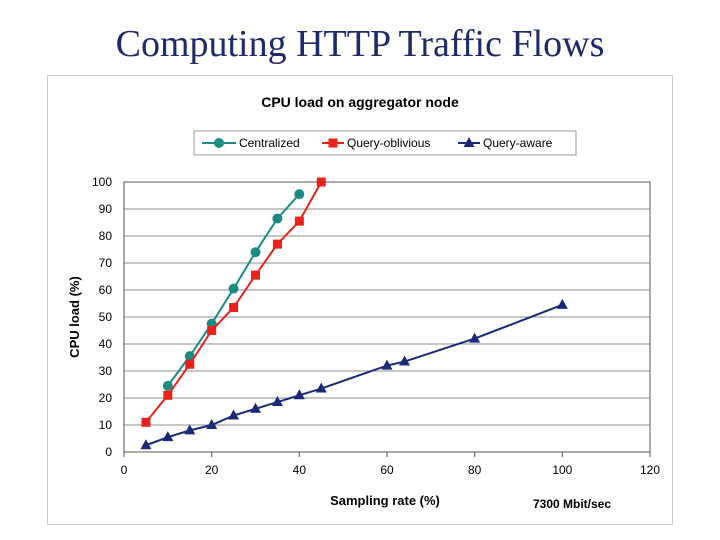 The image size is (720, 540). What do you see at coordinates (650, 470) in the screenshot?
I see `x-tick-label: 120` at bounding box center [650, 470].